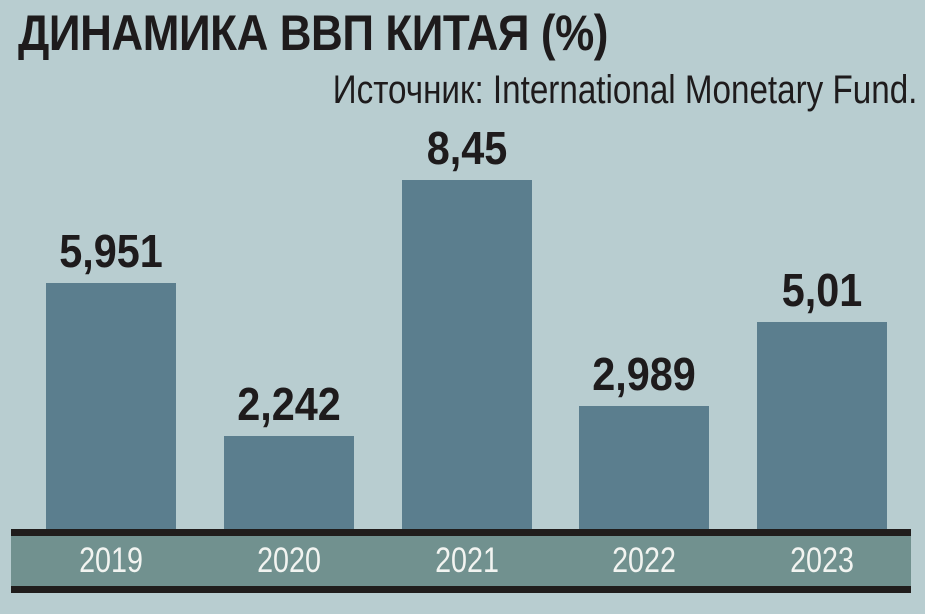  I want to click on bar-value-label: 5,951, so click(111, 251).